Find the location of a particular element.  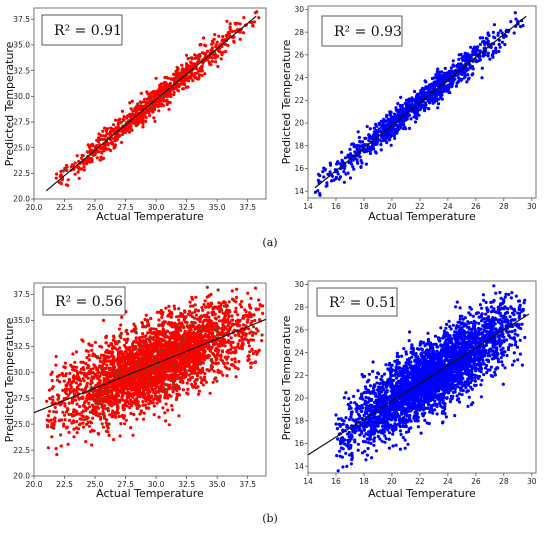

y-tick-label: 22.5 is located at coordinates (21, 173).